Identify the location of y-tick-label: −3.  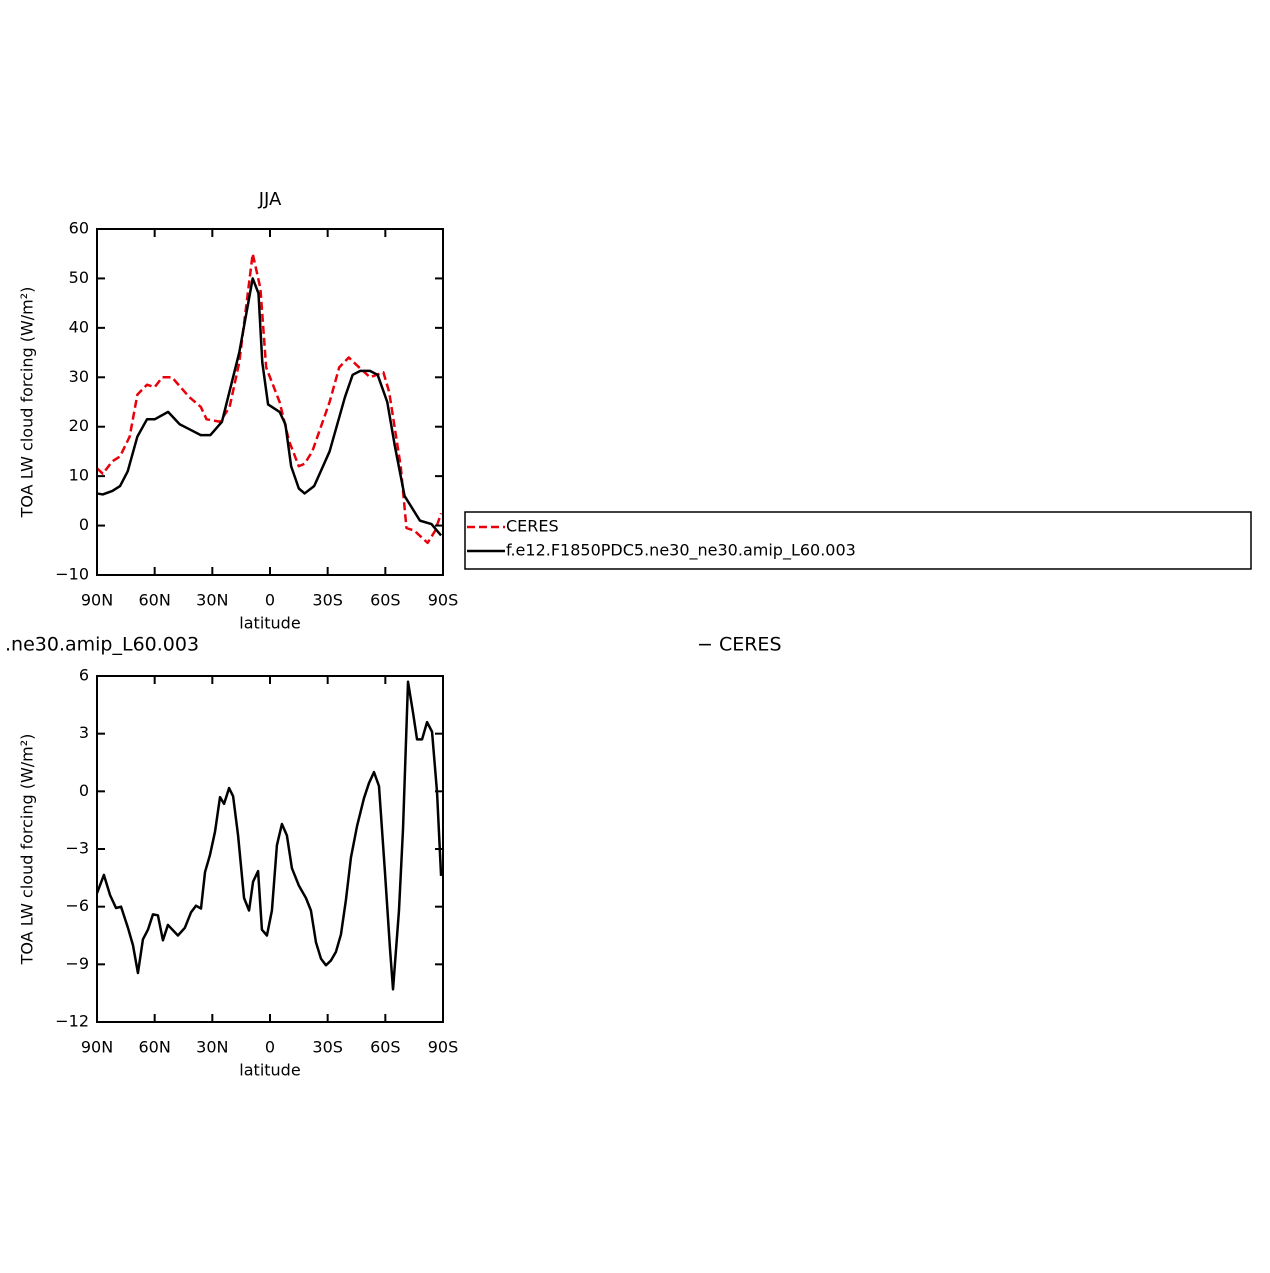
(77, 848).